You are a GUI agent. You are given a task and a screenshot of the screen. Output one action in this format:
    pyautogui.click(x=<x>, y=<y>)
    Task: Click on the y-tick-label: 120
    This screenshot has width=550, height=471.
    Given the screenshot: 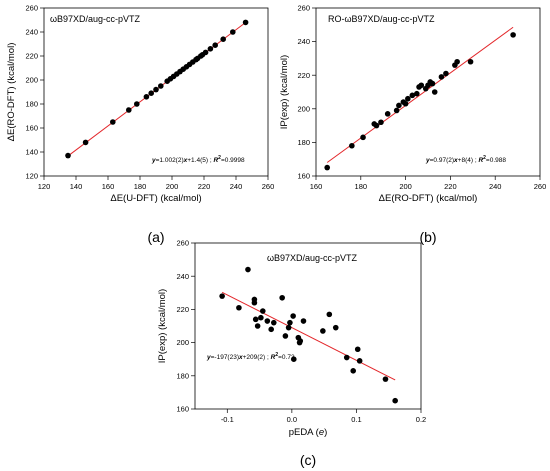 What is the action you would take?
    pyautogui.click(x=31, y=176)
    